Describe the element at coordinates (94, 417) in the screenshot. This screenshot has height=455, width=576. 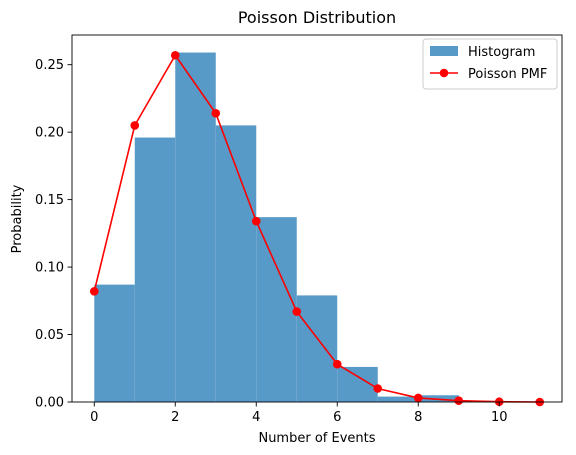
I see `x-tick-label-0: 0` at that location.